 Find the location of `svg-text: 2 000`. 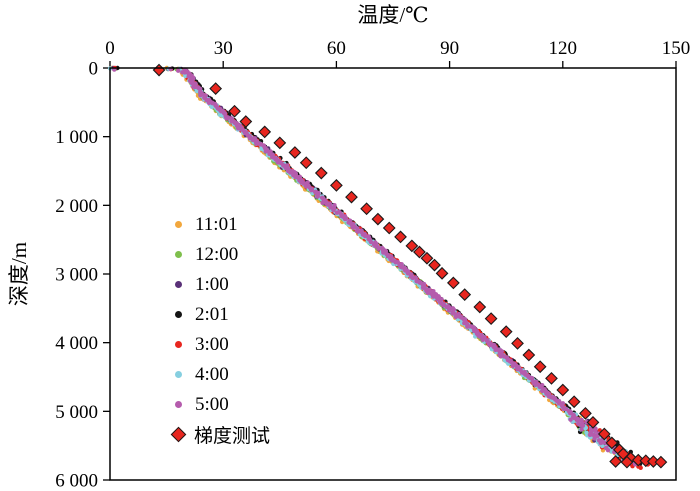

svg-text: 2 000 is located at coordinates (76, 206).